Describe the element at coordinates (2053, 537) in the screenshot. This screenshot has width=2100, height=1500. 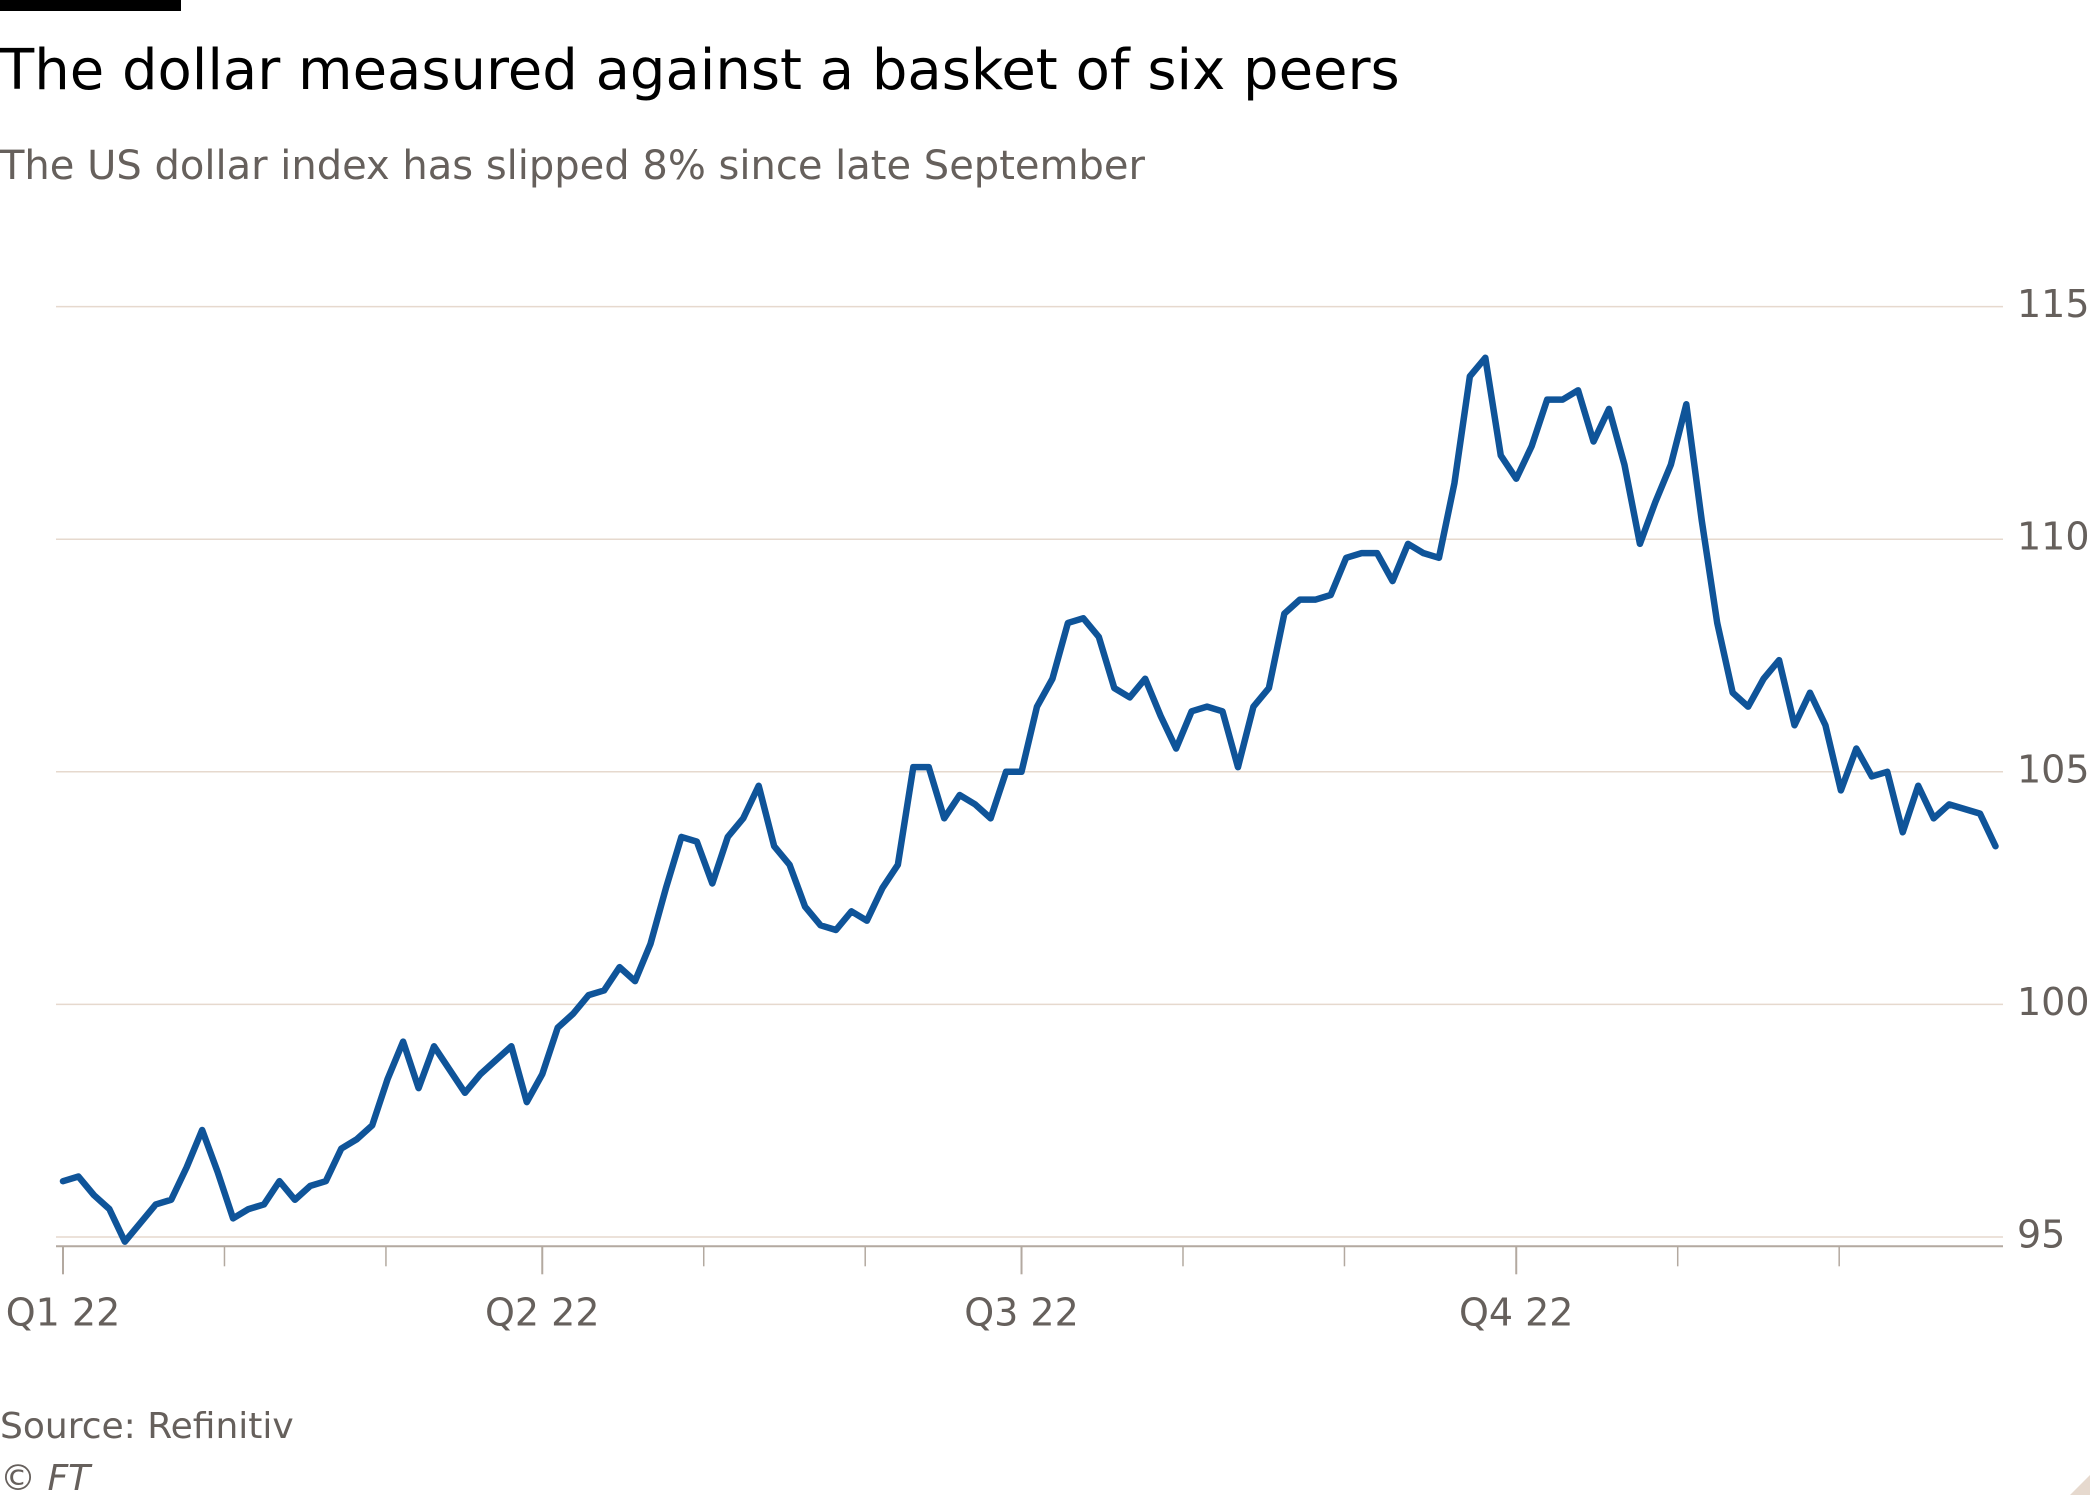
I see `y-tick-label: 110` at that location.